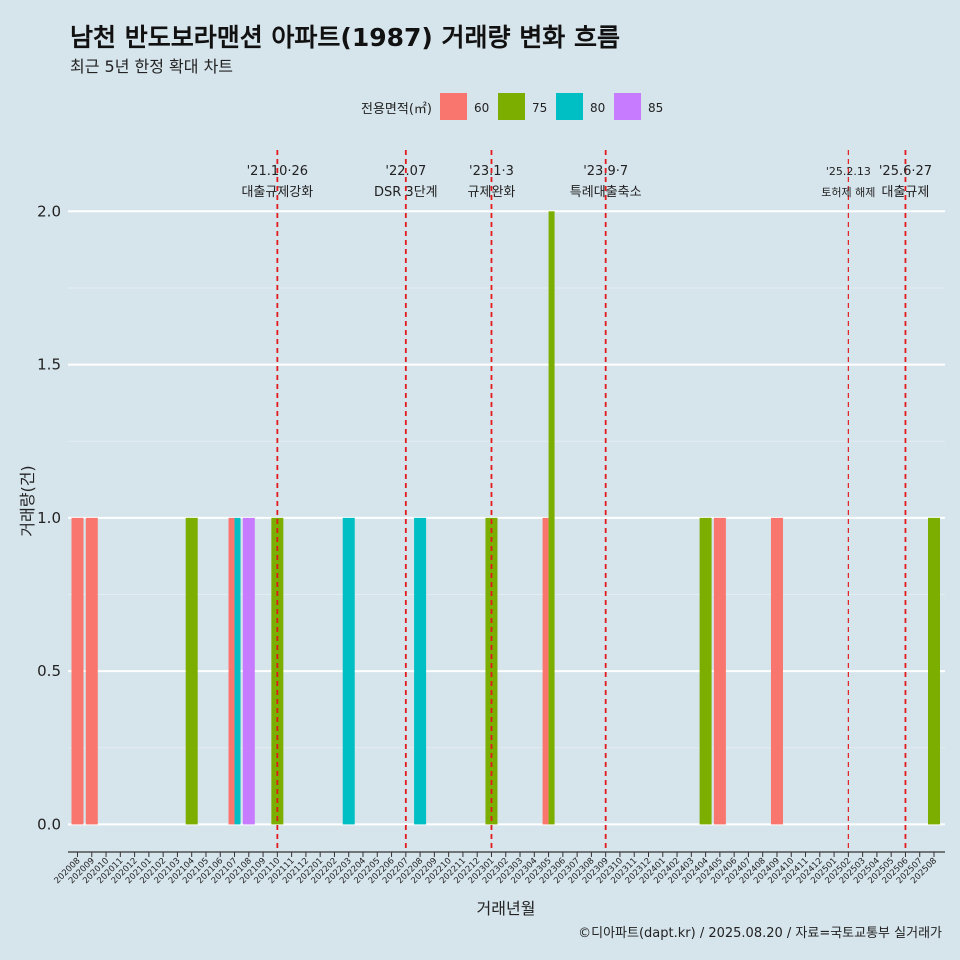 The height and width of the screenshot is (960, 960). Describe the element at coordinates (491, 171) in the screenshot. I see `event-date-label: '23.1·3` at that location.